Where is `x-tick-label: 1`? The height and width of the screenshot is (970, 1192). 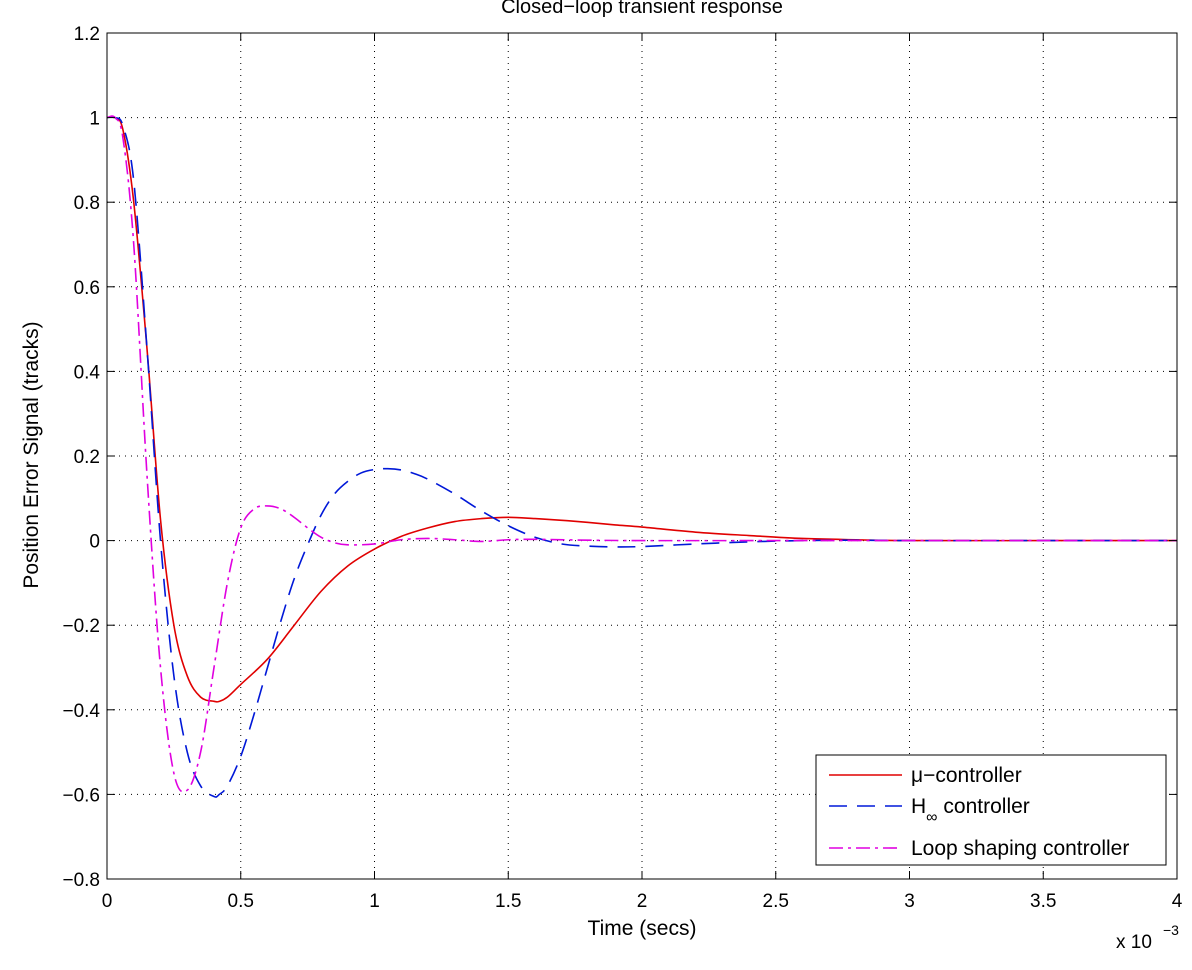 x-tick-label: 1 is located at coordinates (374, 901).